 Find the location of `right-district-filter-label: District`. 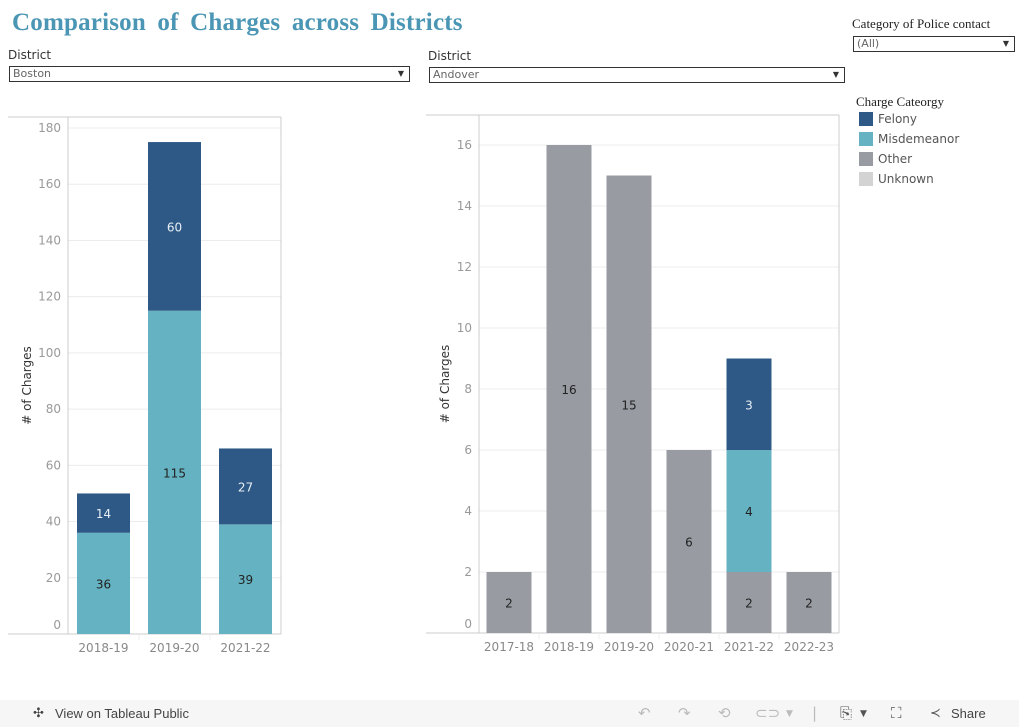

right-district-filter-label: District is located at coordinates (450, 56).